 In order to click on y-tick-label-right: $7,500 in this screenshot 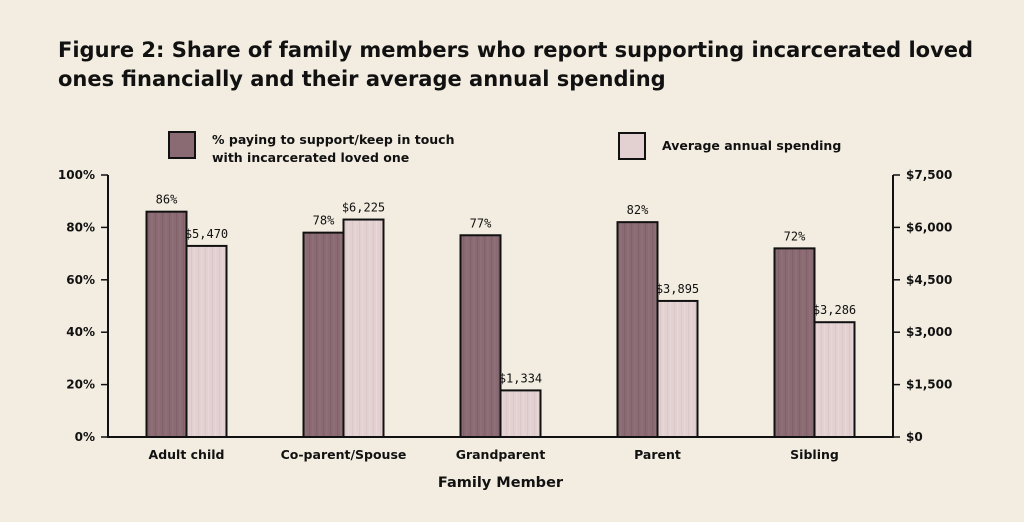, I will do `click(929, 175)`.